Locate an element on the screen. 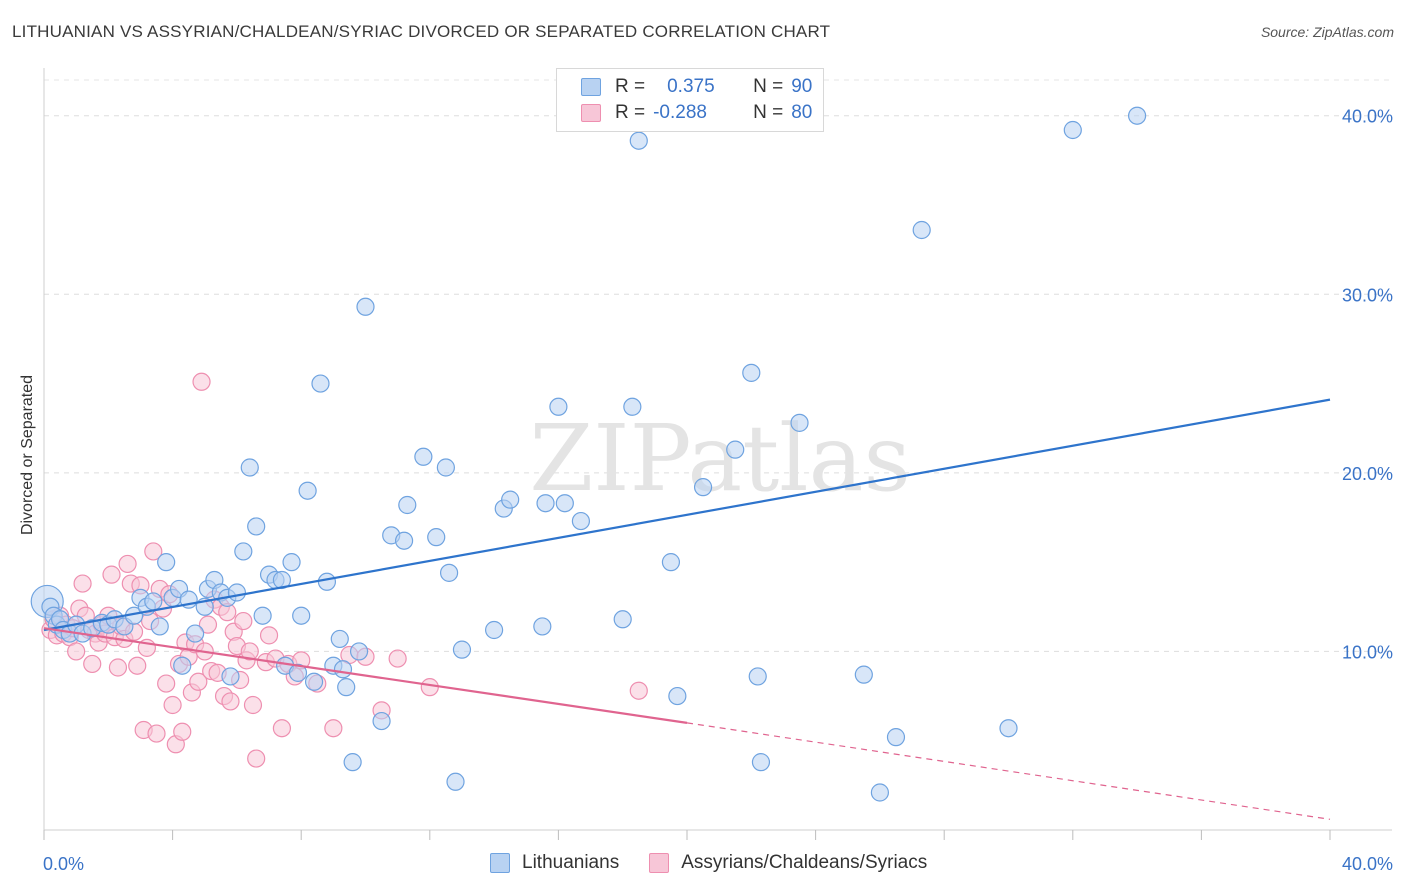 This screenshot has width=1406, height=892. series-legend: Lithuanians Assyrians/Chaldeans/Syriacs is located at coordinates (723, 863).